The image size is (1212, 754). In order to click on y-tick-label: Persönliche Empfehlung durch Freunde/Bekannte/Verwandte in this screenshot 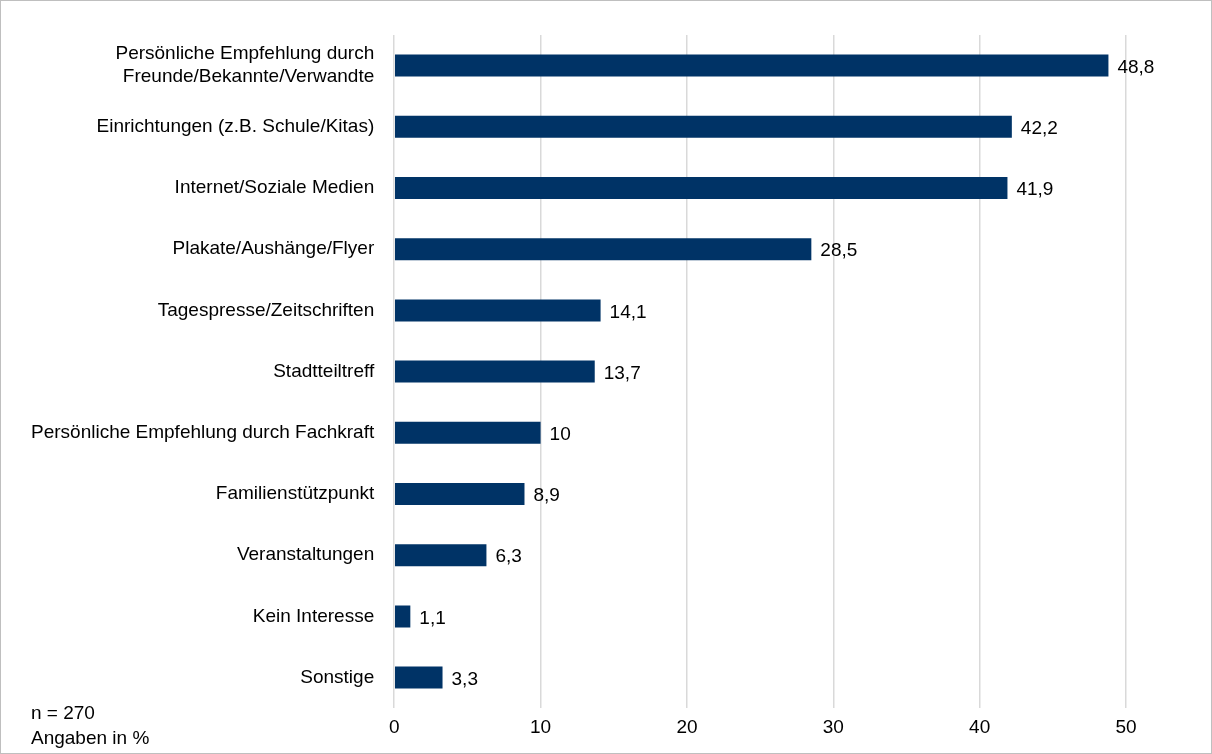, I will do `click(245, 64)`.